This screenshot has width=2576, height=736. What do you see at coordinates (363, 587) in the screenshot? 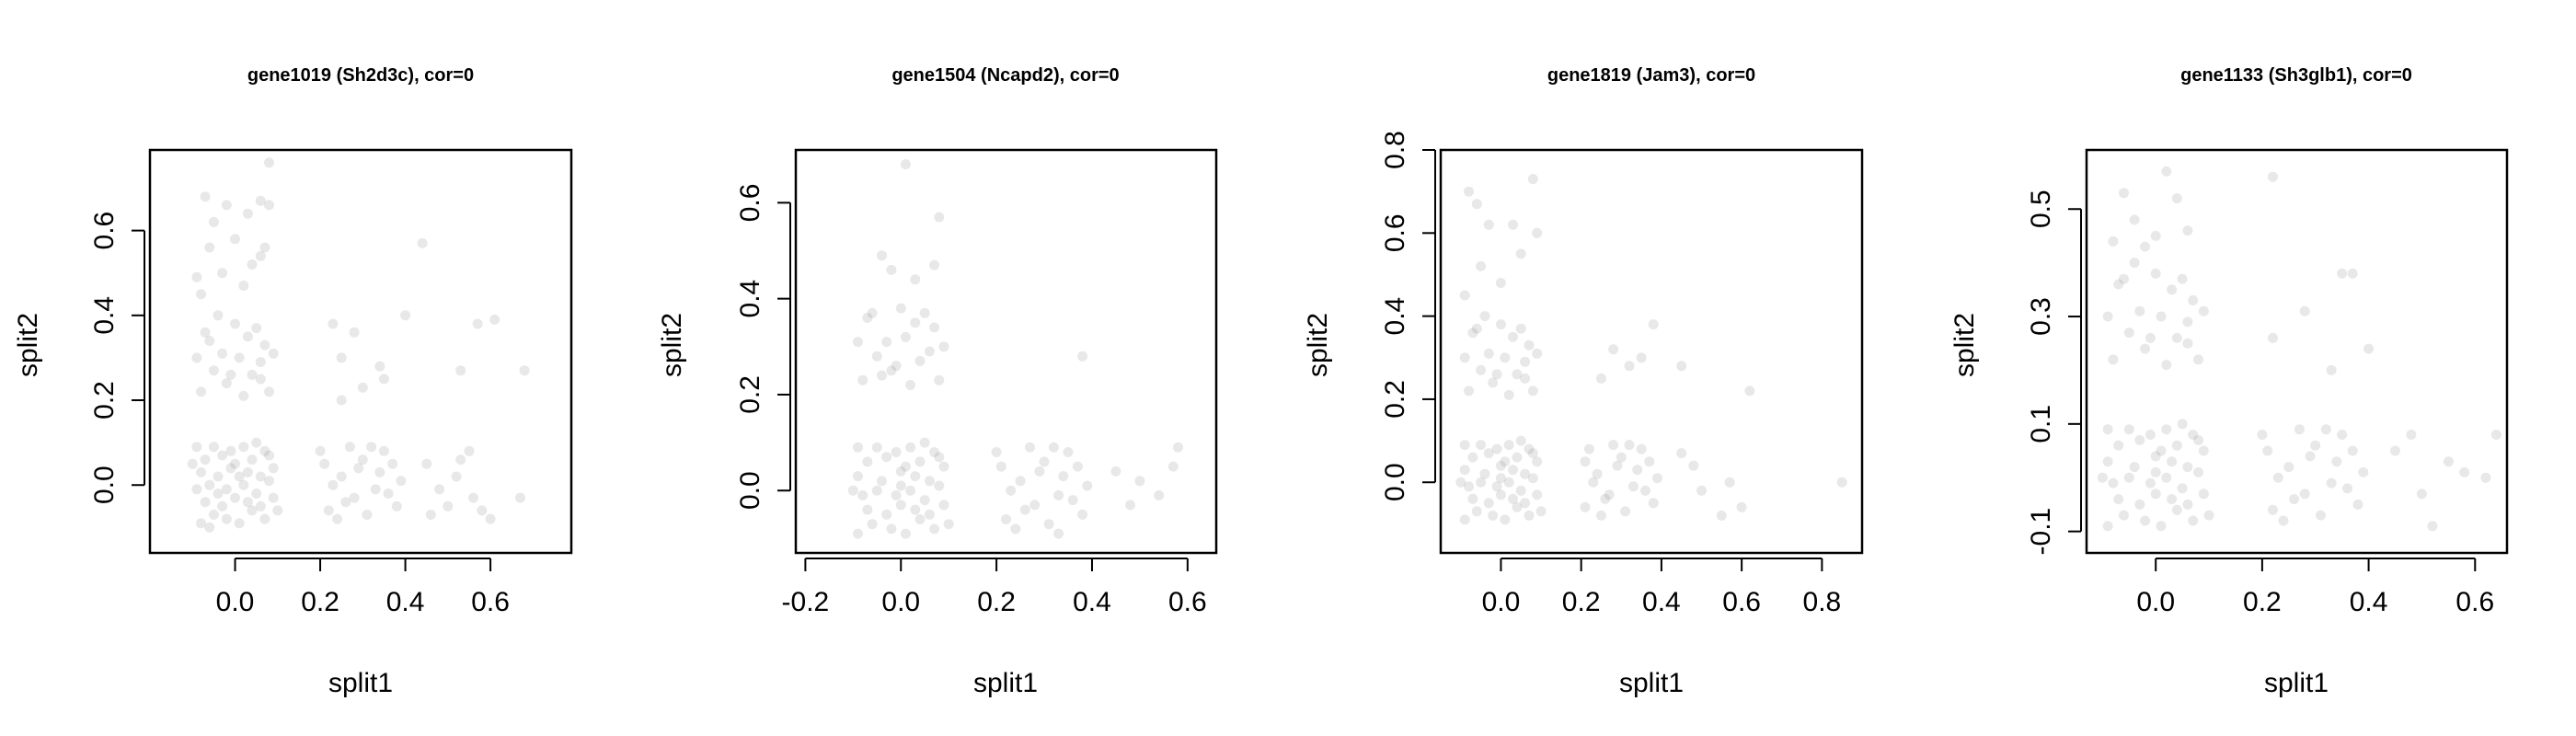
I see `x-axis: 0.0 0.2 0.4 0.6` at bounding box center [363, 587].